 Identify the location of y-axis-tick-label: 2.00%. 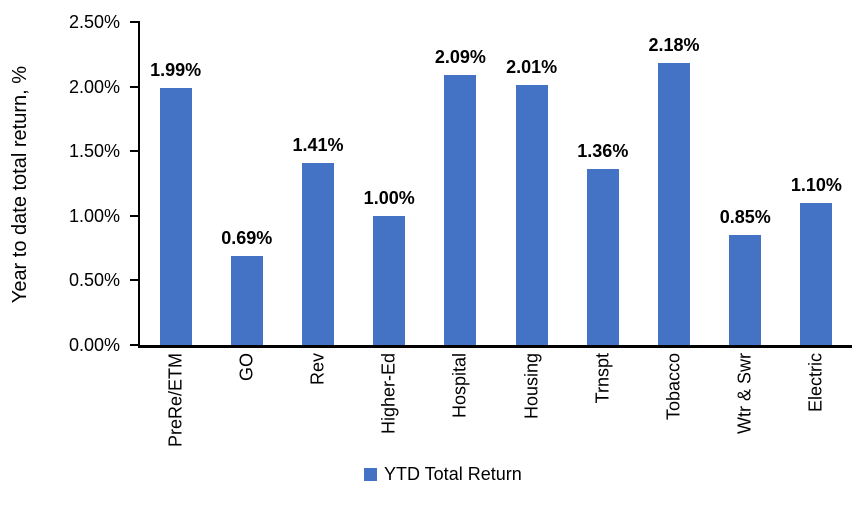
(94, 86).